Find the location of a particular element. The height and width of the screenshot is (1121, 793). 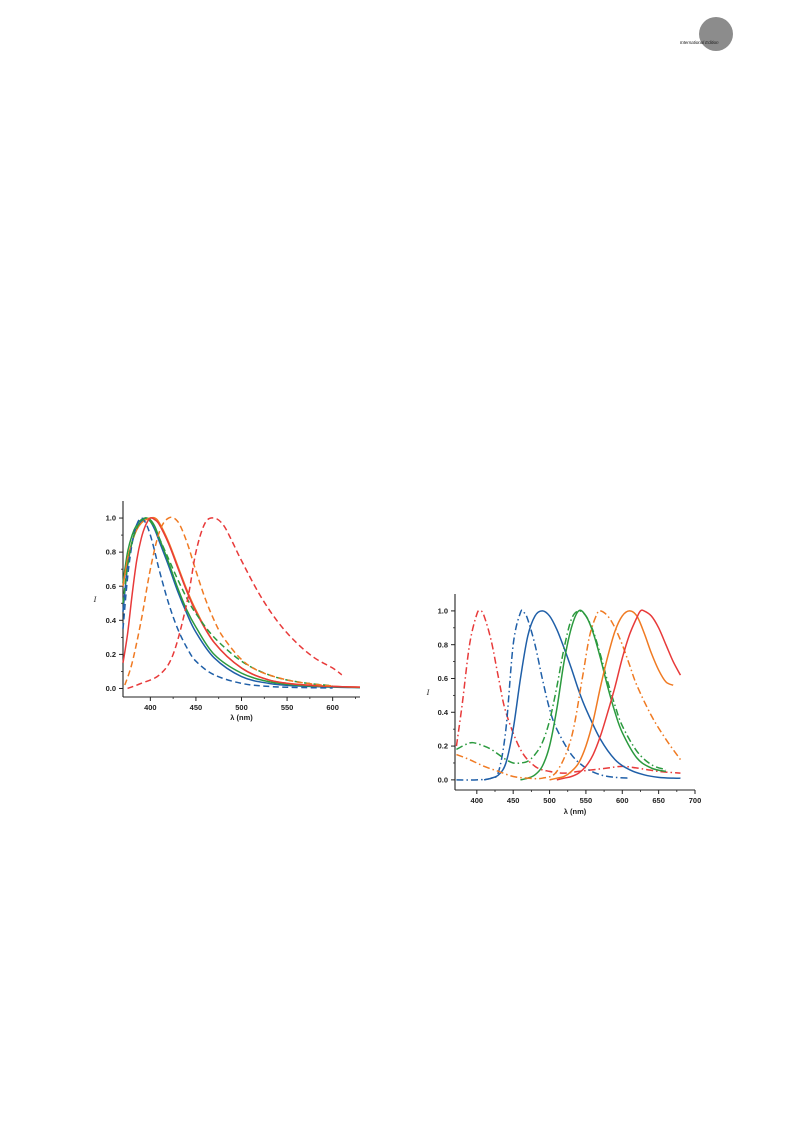

x-tick-label: 650 is located at coordinates (658, 800).